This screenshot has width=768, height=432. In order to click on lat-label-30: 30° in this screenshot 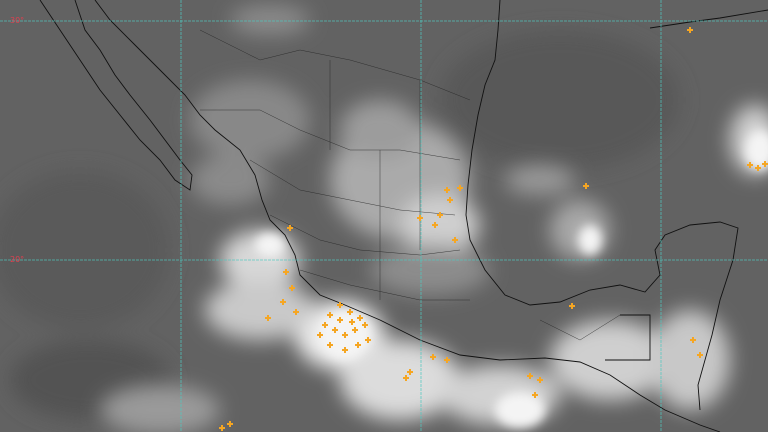, I will do `click(17, 20)`.